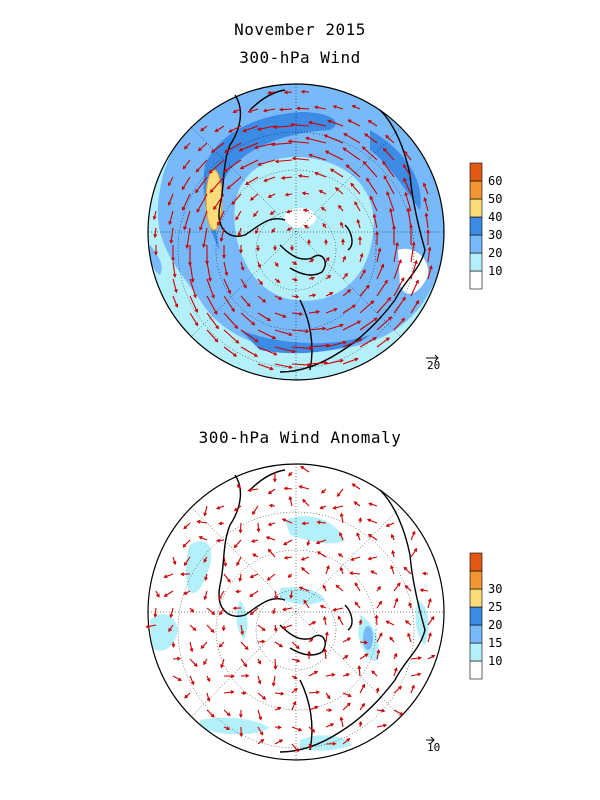 Image resolution: width=600 pixels, height=800 pixels. What do you see at coordinates (495, 181) in the screenshot?
I see `colorbar-tick-label: 60` at bounding box center [495, 181].